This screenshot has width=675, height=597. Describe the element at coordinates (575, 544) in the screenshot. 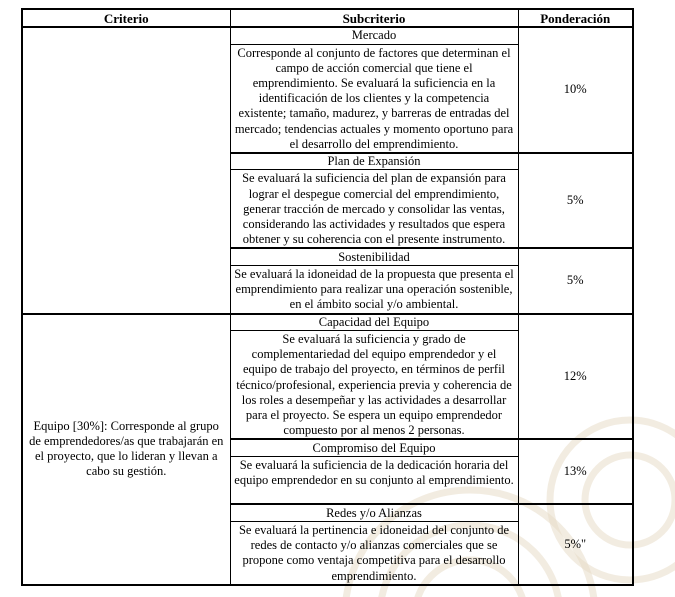

I see `ponderacion-redes-alianzas: 5%"` at that location.